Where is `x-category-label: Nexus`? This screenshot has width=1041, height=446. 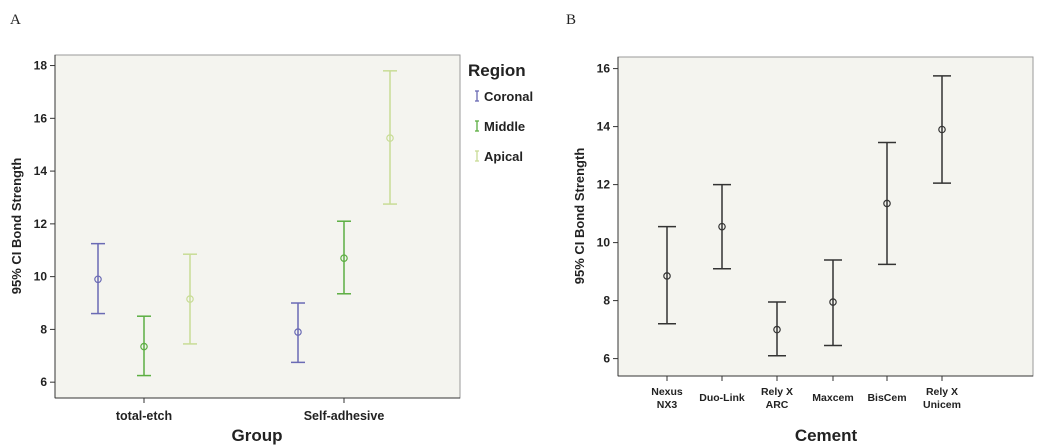
x-category-label: Nexus is located at coordinates (667, 392).